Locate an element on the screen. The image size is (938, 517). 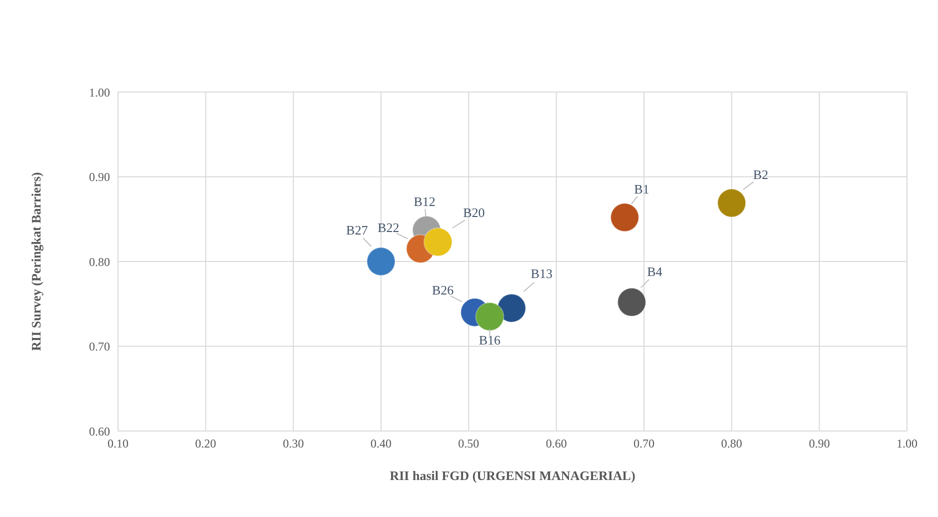
series-label: B22 is located at coordinates (389, 227).